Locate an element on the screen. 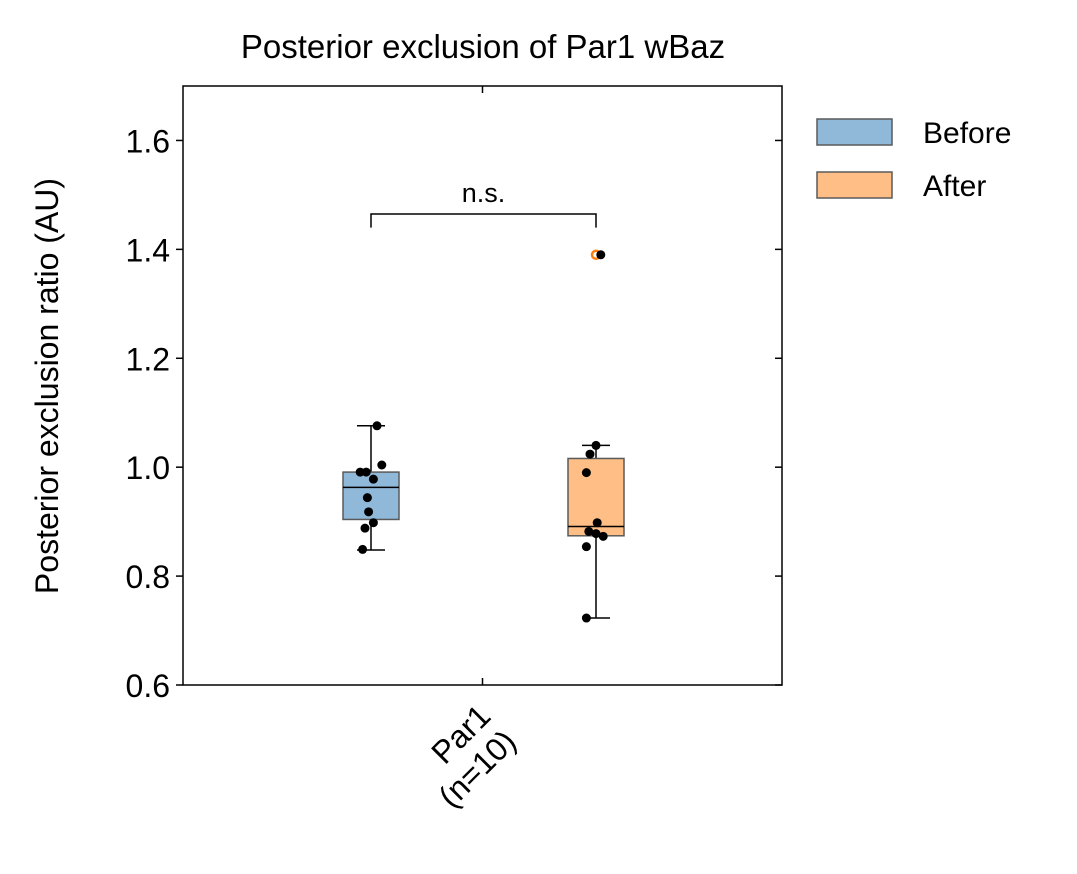 The image size is (1077, 874). y-tick-label: 1.2 is located at coordinates (148, 359).